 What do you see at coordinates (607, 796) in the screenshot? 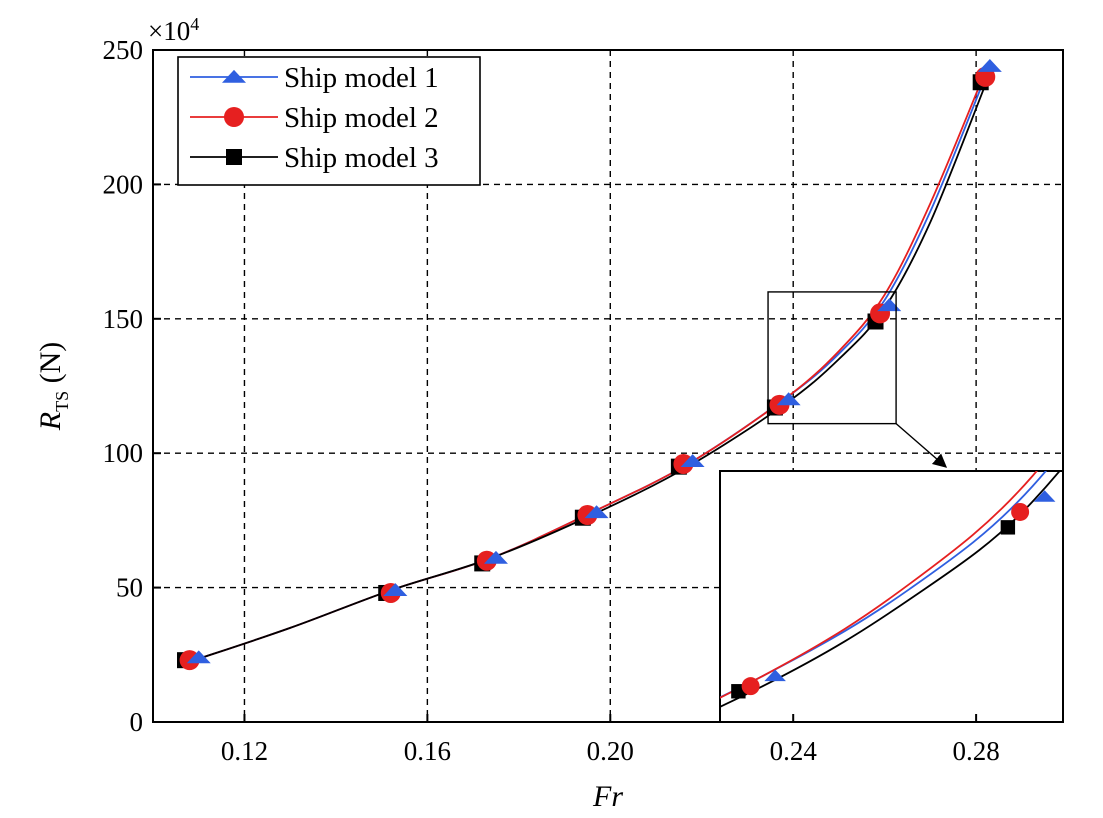
I see `x-axis-title: Fr` at bounding box center [607, 796].